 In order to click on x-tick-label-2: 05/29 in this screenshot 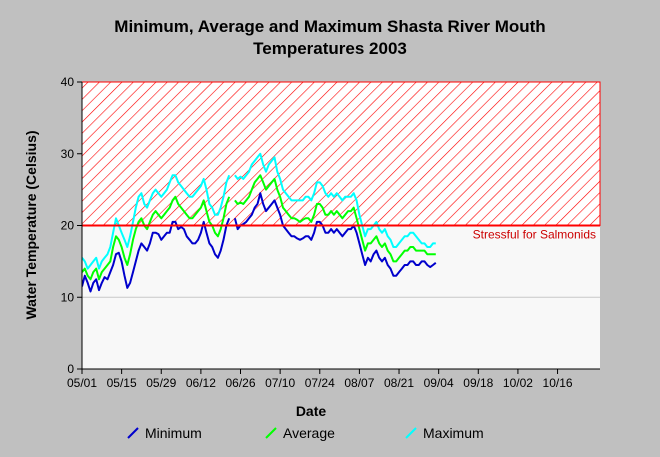, I will do `click(161, 383)`.